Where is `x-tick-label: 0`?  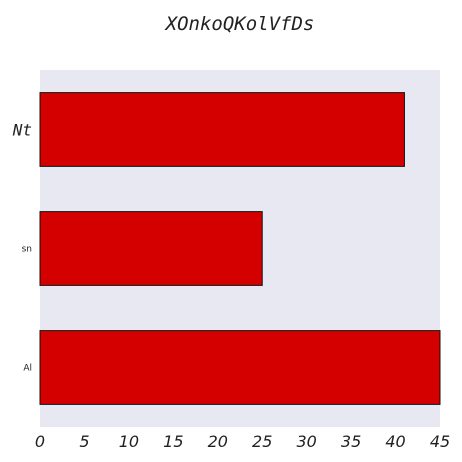
x-tick-label: 0 is located at coordinates (40, 441).